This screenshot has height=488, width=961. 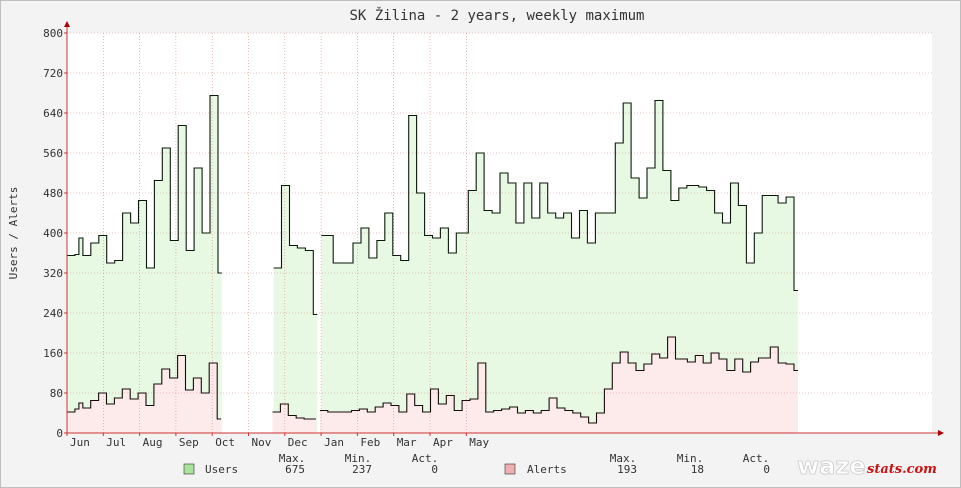 What do you see at coordinates (53, 273) in the screenshot?
I see `y-tick-label: 320` at bounding box center [53, 273].